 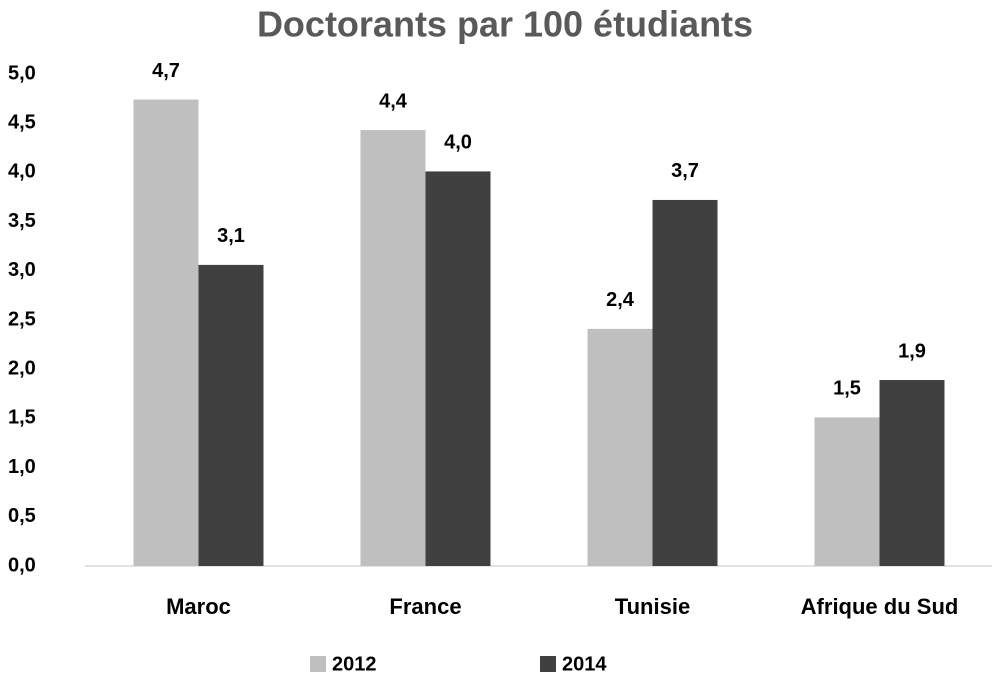 What do you see at coordinates (652, 606) in the screenshot?
I see `x-tick-label: Tunisie` at bounding box center [652, 606].